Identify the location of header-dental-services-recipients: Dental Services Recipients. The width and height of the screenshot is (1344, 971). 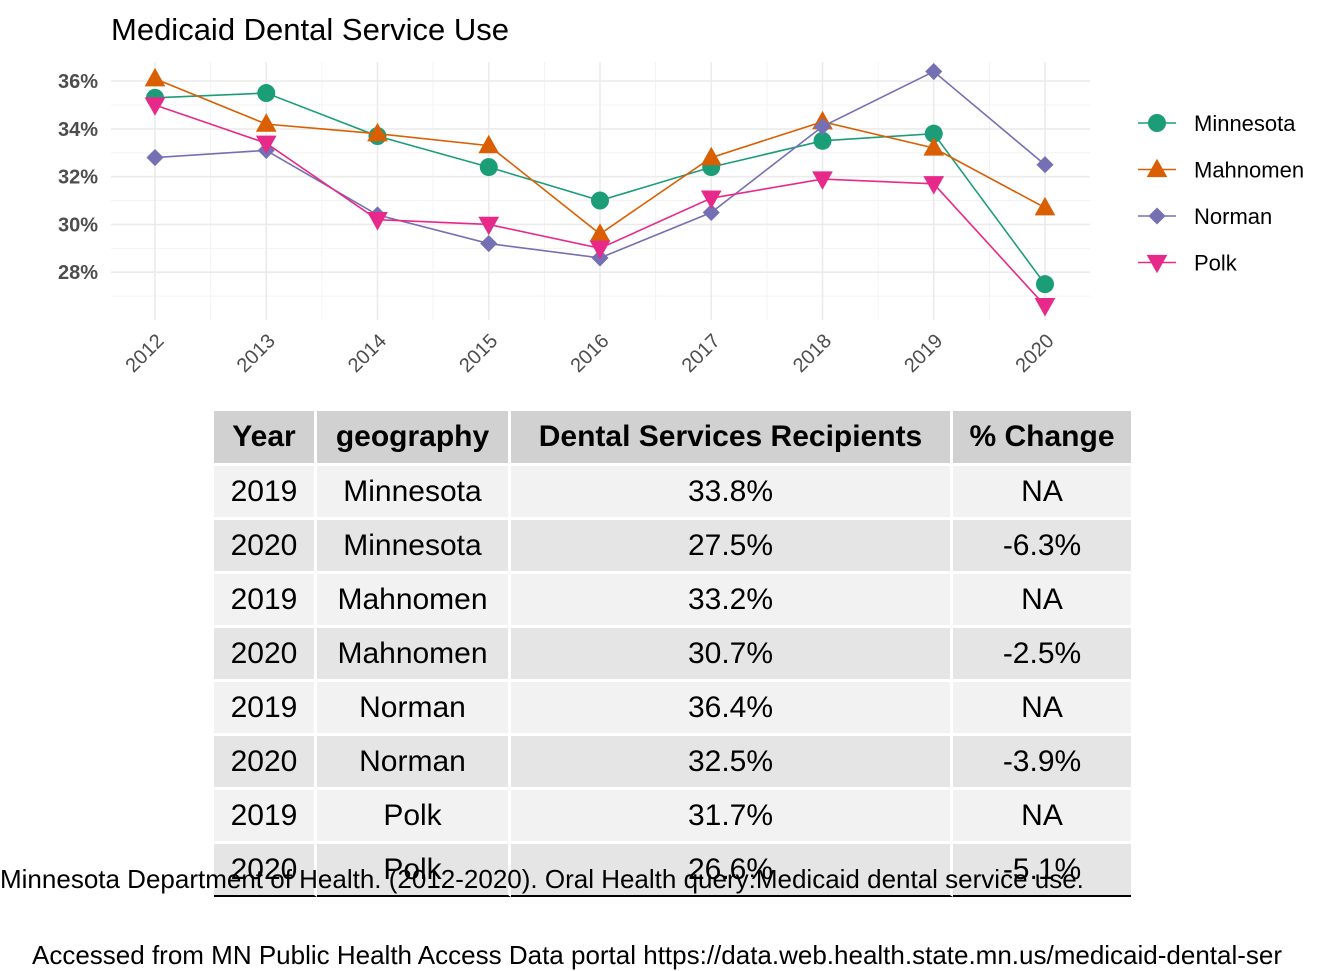
(732, 438).